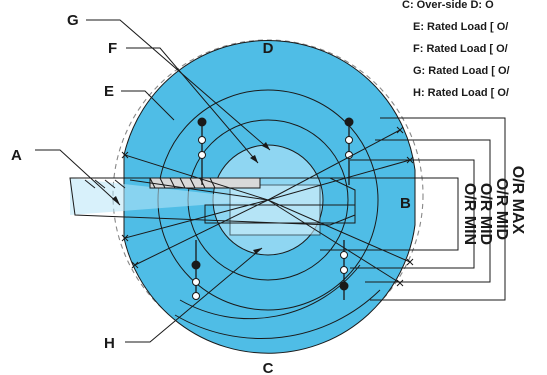  Describe the element at coordinates (460, 49) in the screenshot. I see `legend-line-f: F: Rated Load [ O/` at that location.